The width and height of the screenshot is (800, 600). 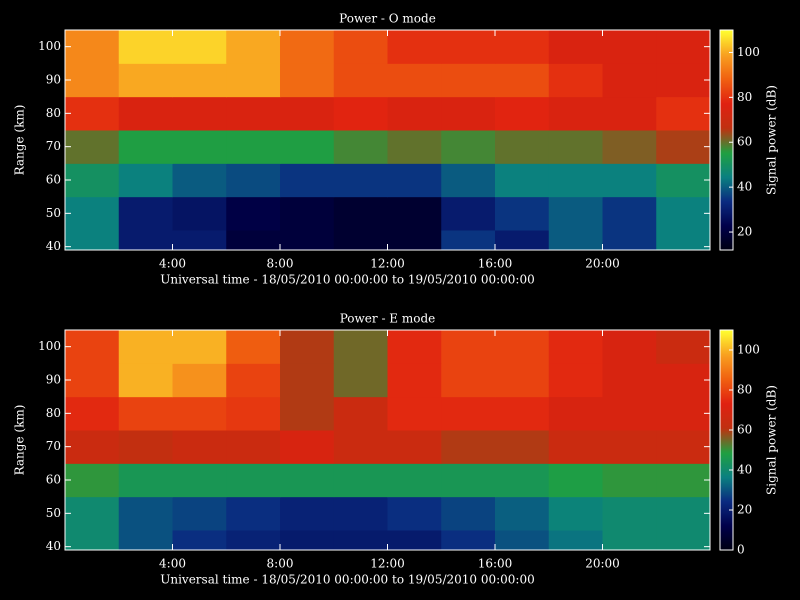 I want to click on y-tick-label: 80, so click(x=53, y=413).